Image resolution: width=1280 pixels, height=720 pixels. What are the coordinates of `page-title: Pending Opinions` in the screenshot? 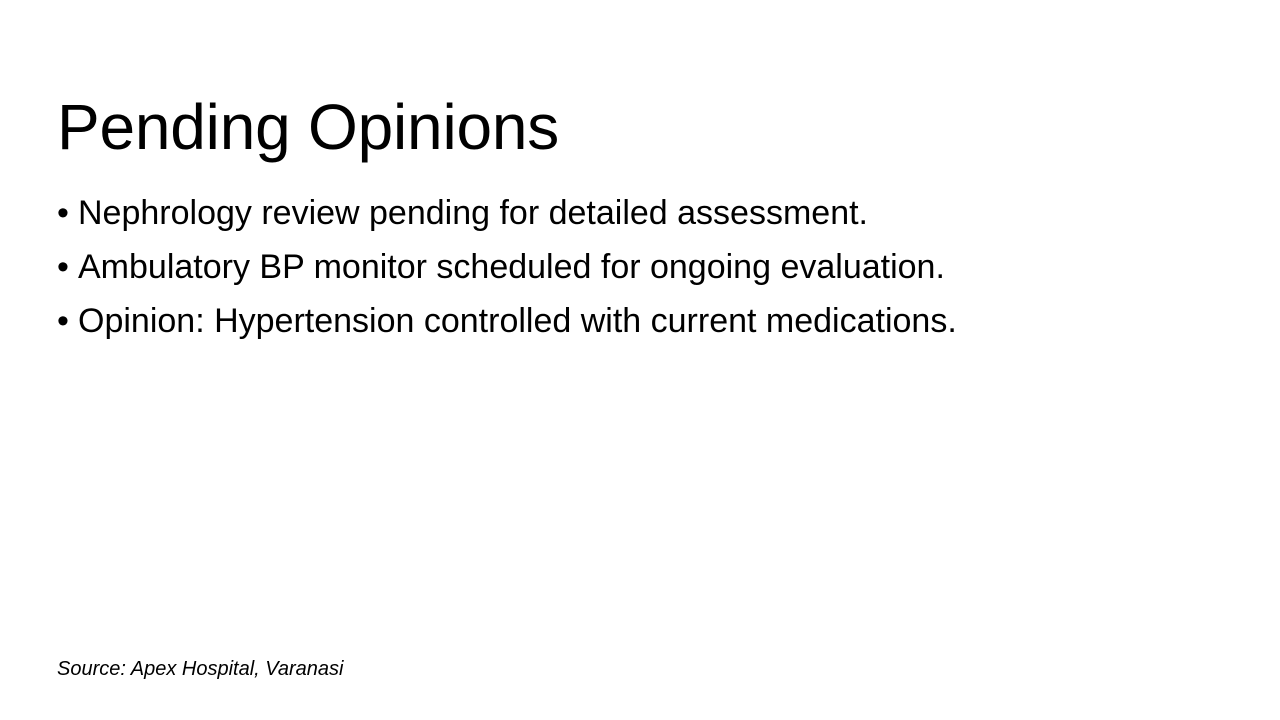 It's located at (308, 126).